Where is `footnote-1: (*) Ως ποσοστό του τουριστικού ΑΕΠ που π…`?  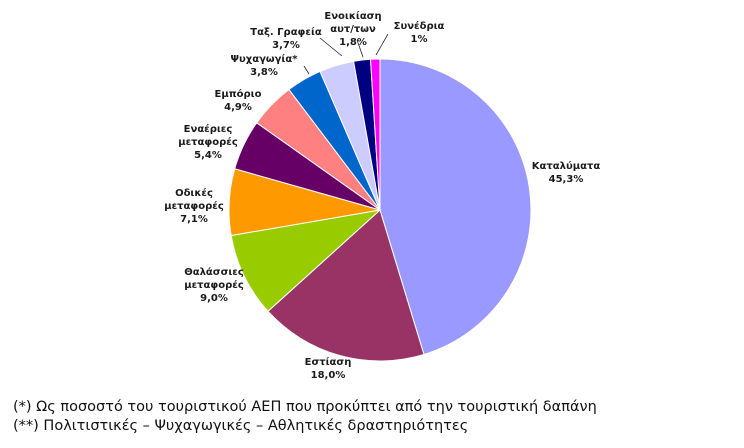
footnote-1: (*) Ως ποσοστό του τουριστικού ΑΕΠ που π… is located at coordinates (305, 407).